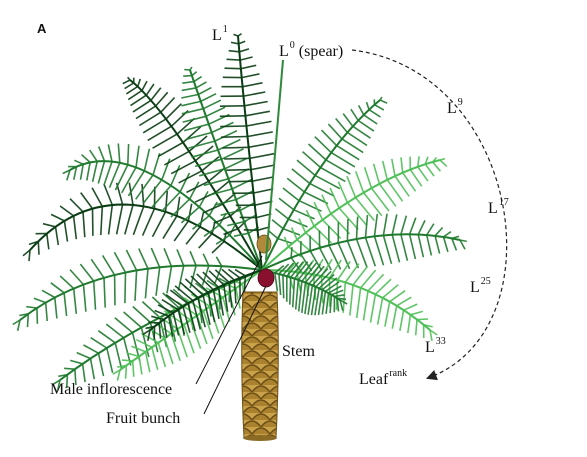  I want to click on leaf-label-l0-sup: 0, so click(292, 45).